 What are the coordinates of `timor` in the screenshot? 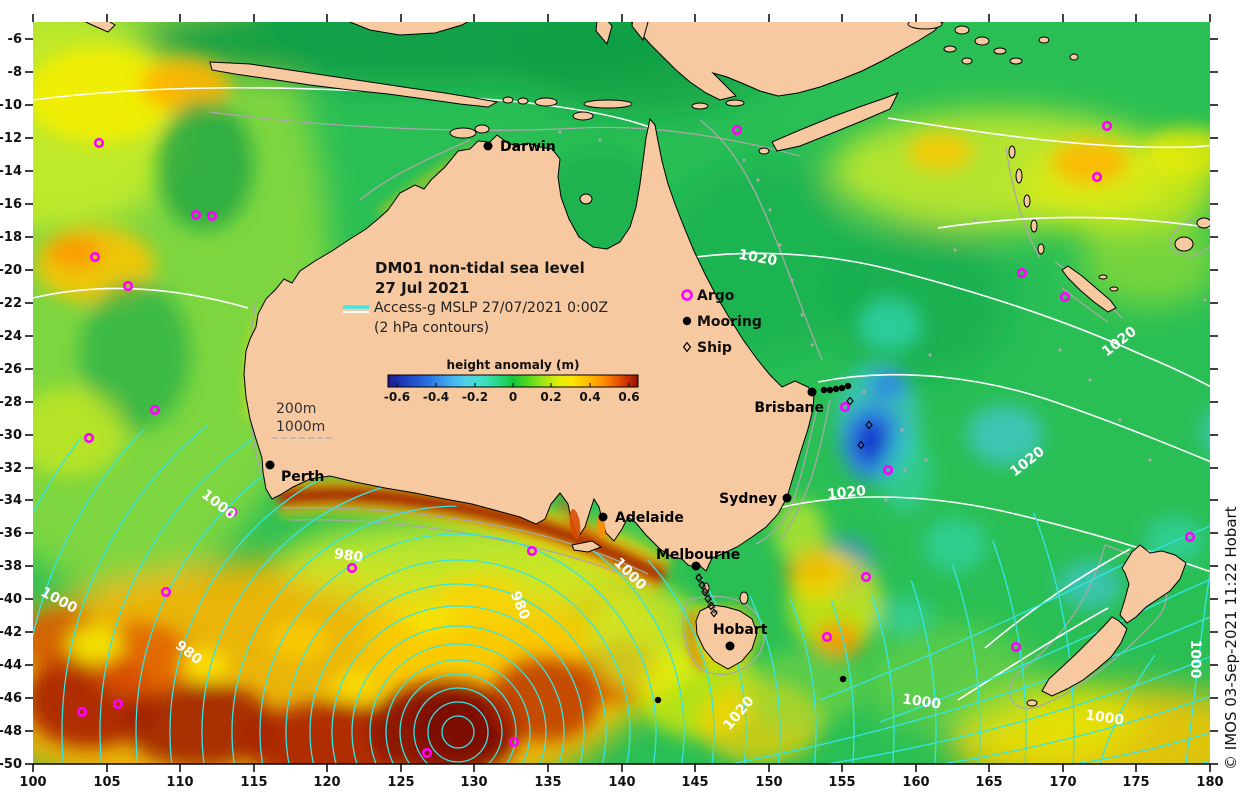 It's located at (835, 122).